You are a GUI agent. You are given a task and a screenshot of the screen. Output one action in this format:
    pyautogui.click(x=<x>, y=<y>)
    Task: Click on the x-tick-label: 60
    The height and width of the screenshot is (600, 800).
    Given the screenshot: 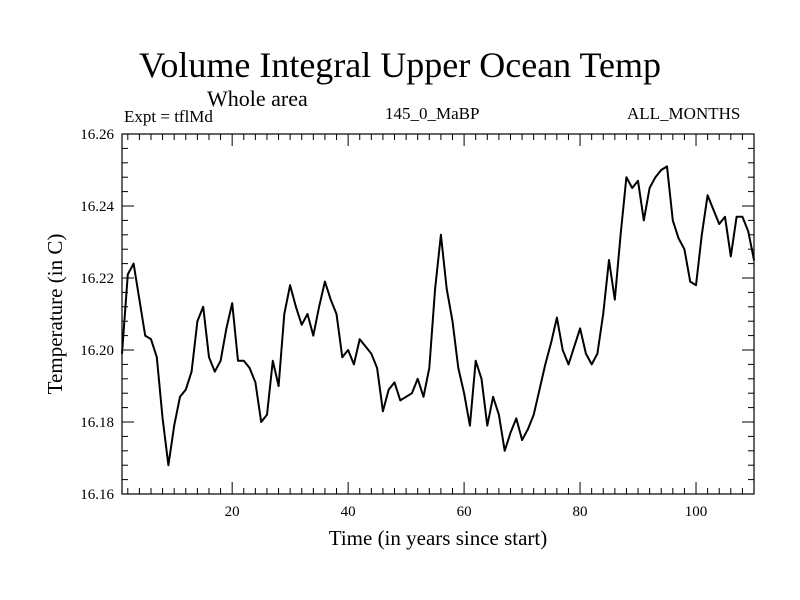 What is the action you would take?
    pyautogui.click(x=464, y=512)
    